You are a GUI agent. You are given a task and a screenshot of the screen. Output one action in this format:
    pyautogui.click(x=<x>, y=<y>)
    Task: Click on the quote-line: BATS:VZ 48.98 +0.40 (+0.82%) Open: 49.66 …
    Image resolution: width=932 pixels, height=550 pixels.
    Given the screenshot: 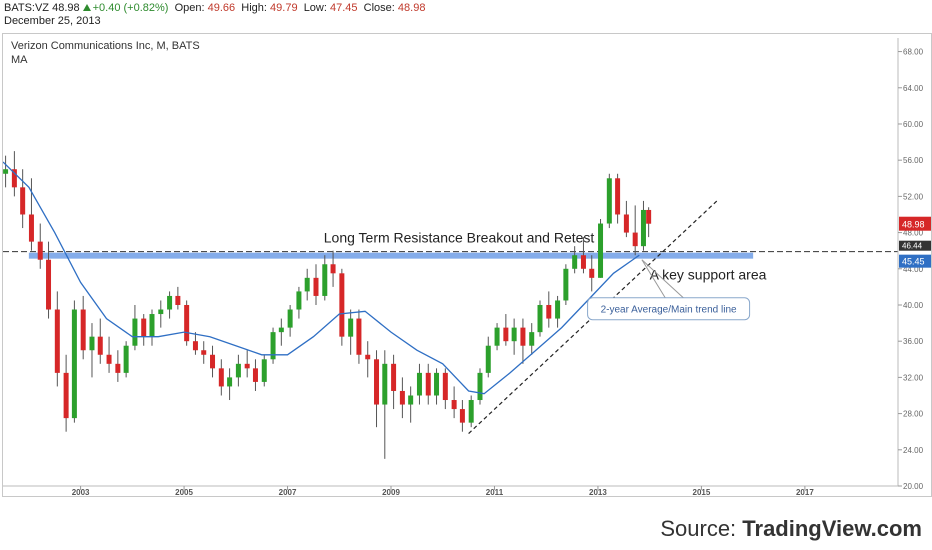 What is the action you would take?
    pyautogui.click(x=214, y=8)
    